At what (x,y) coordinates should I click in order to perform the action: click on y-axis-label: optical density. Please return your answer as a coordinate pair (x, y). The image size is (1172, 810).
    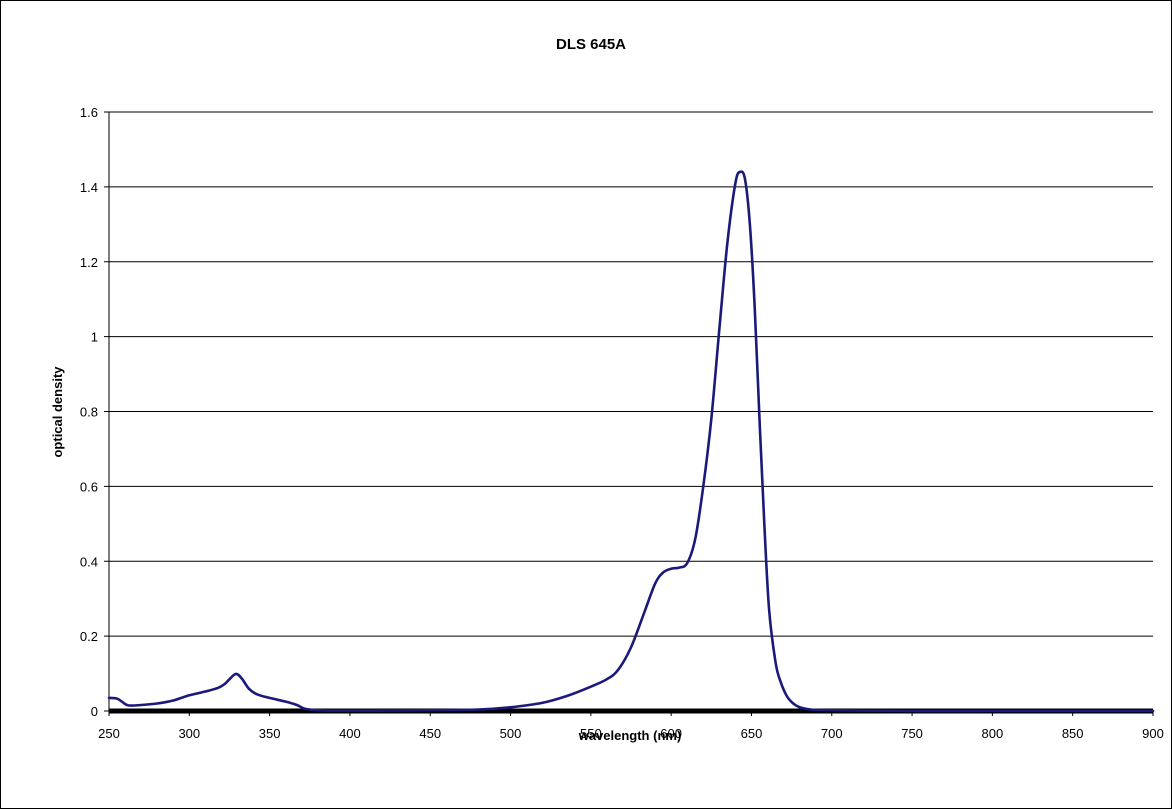
    Looking at the image, I should click on (57, 412).